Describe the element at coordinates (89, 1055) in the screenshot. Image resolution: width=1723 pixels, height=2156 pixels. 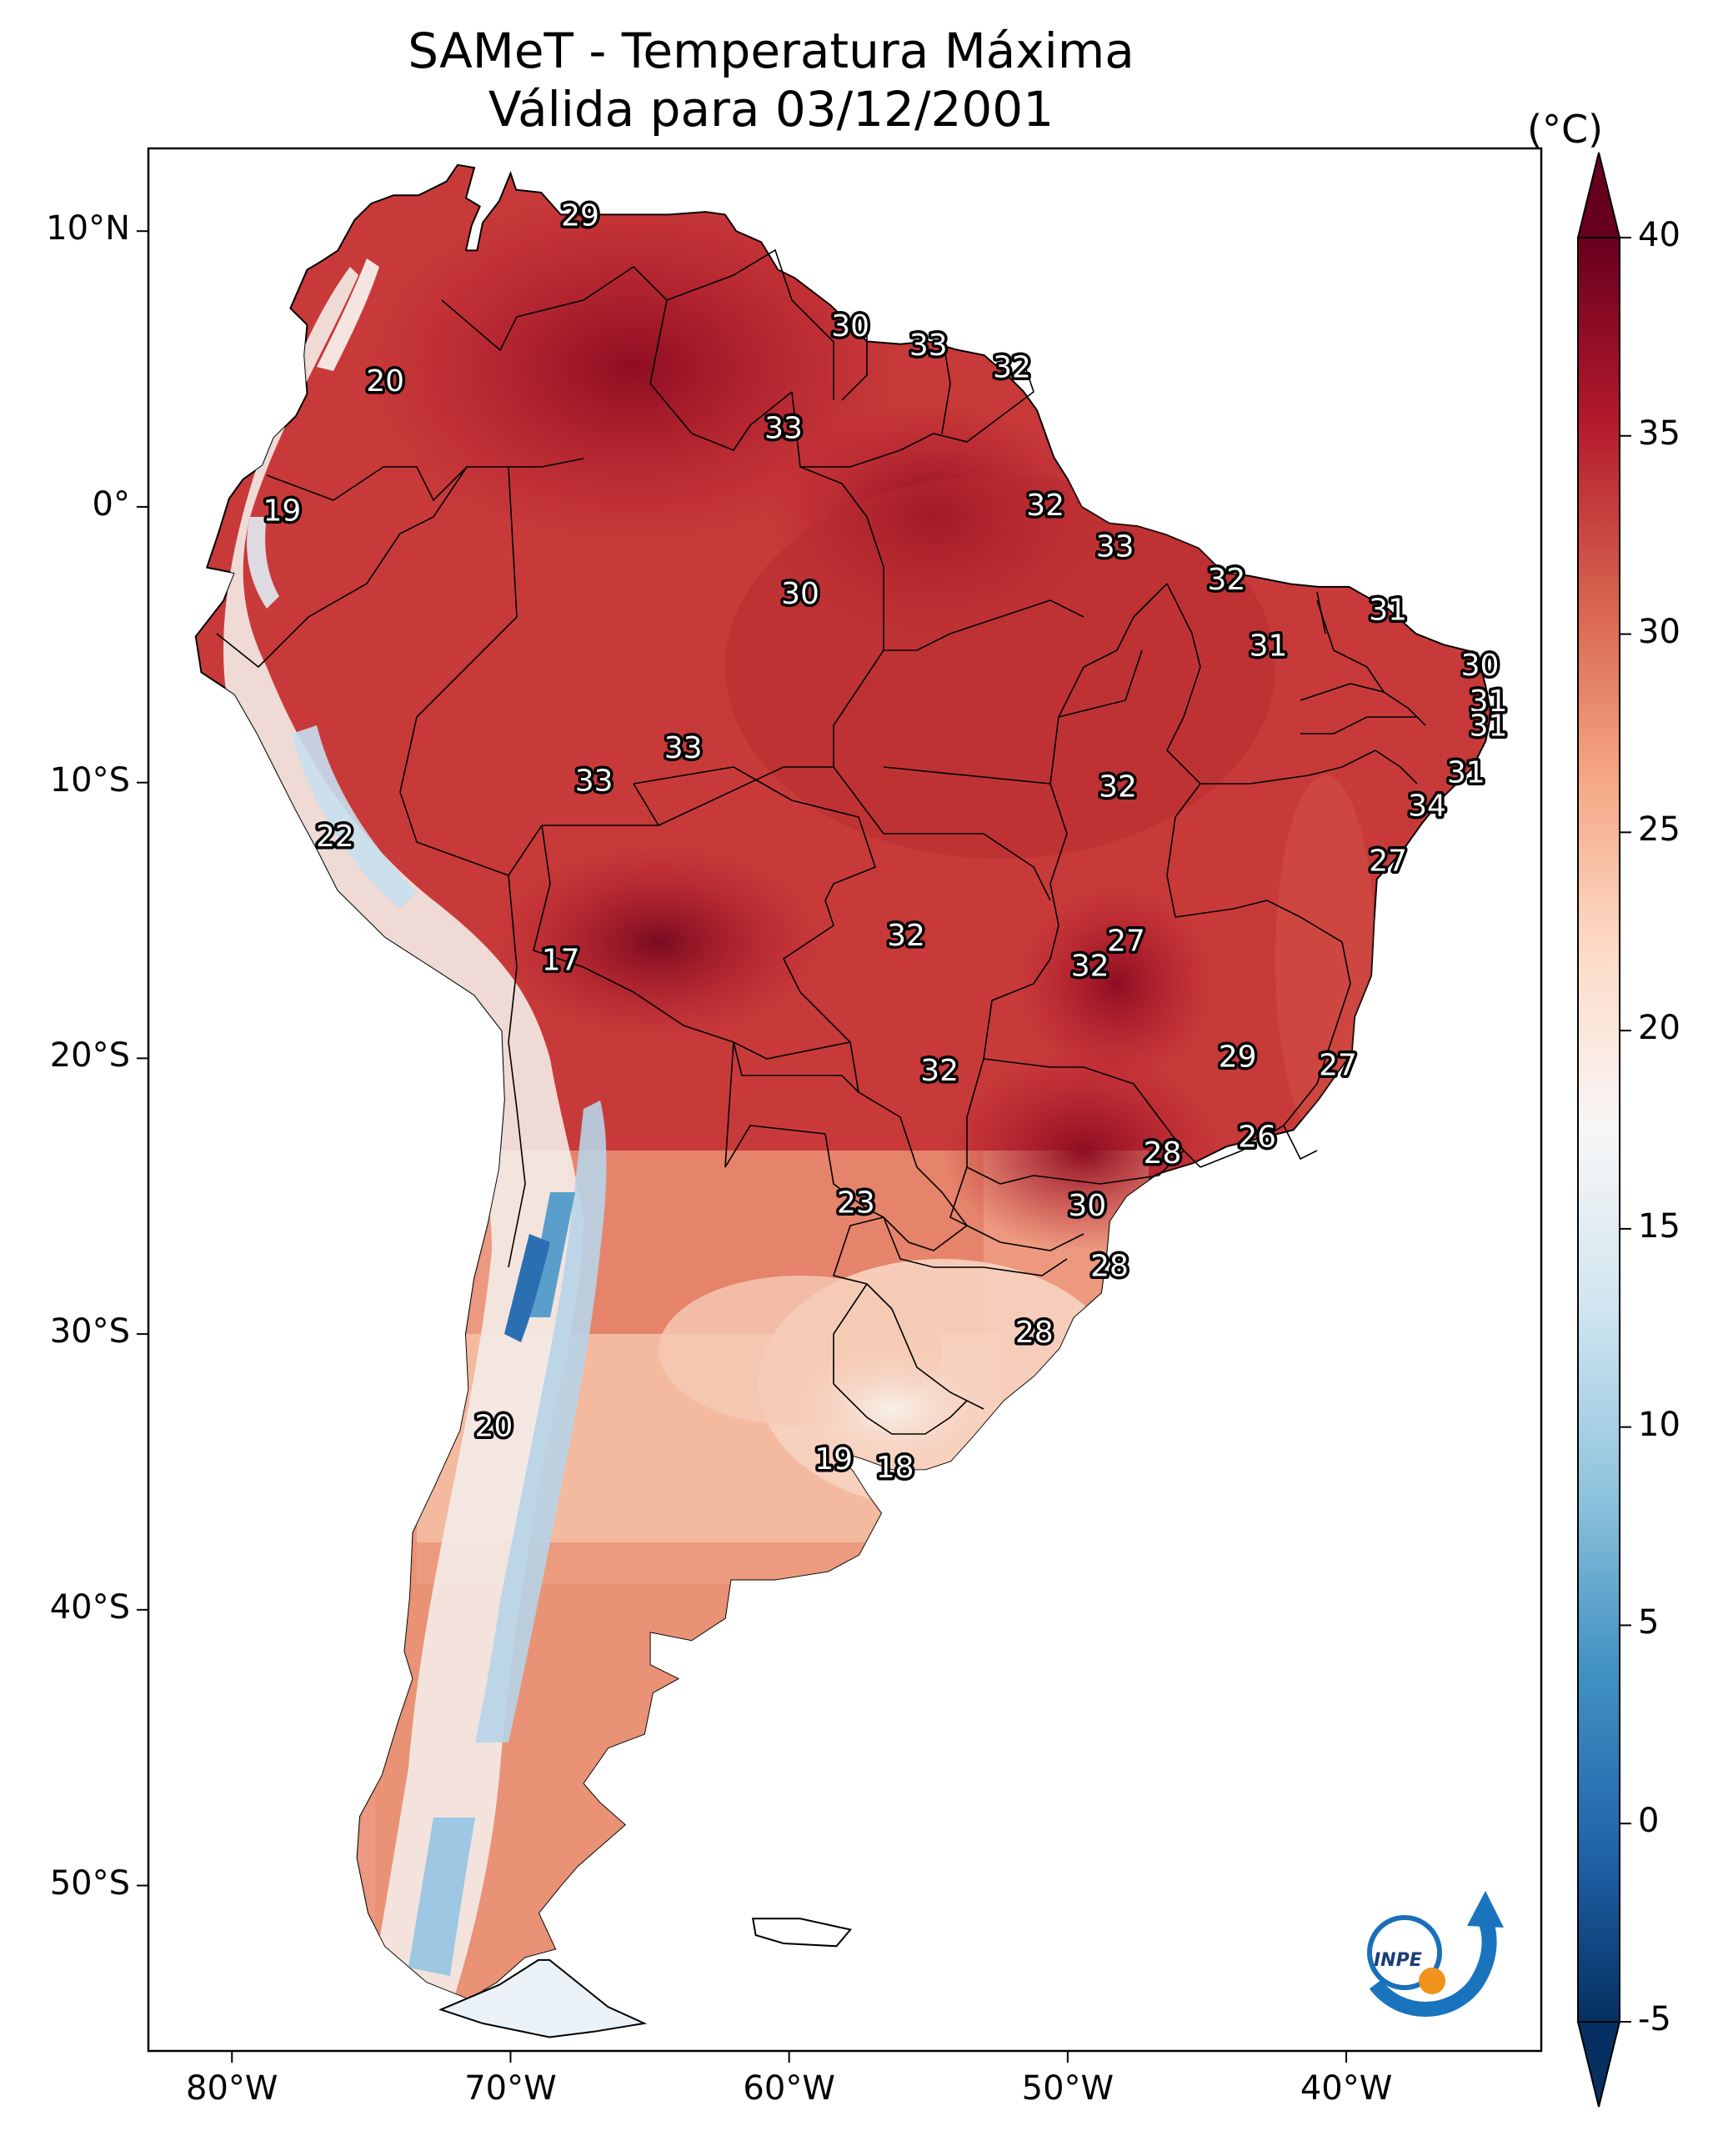
I see `lat-tick-label: 20°S` at that location.